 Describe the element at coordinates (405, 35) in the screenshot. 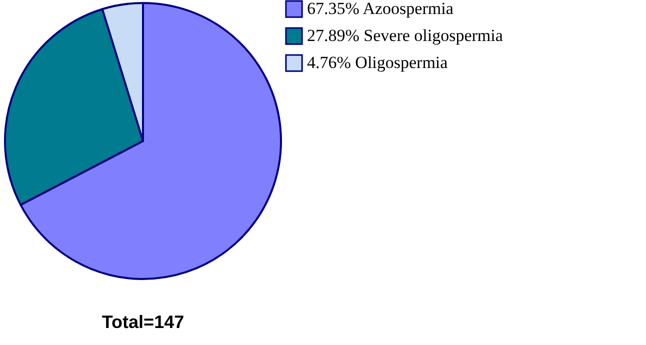

I see `legend-label: 27.89% Severe oligospermia` at that location.